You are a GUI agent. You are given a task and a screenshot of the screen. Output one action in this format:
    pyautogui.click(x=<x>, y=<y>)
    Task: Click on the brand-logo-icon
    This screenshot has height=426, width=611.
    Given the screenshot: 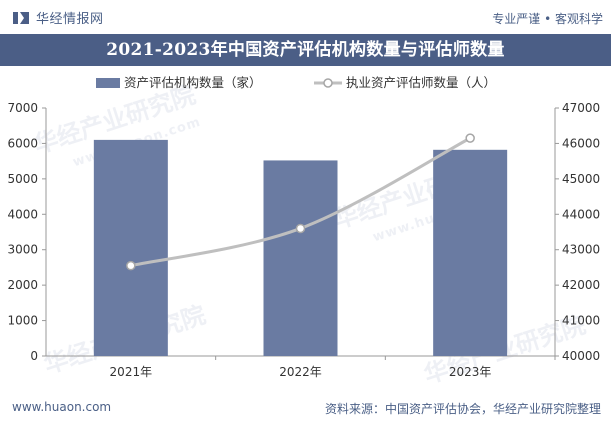 What is the action you would take?
    pyautogui.click(x=21, y=17)
    